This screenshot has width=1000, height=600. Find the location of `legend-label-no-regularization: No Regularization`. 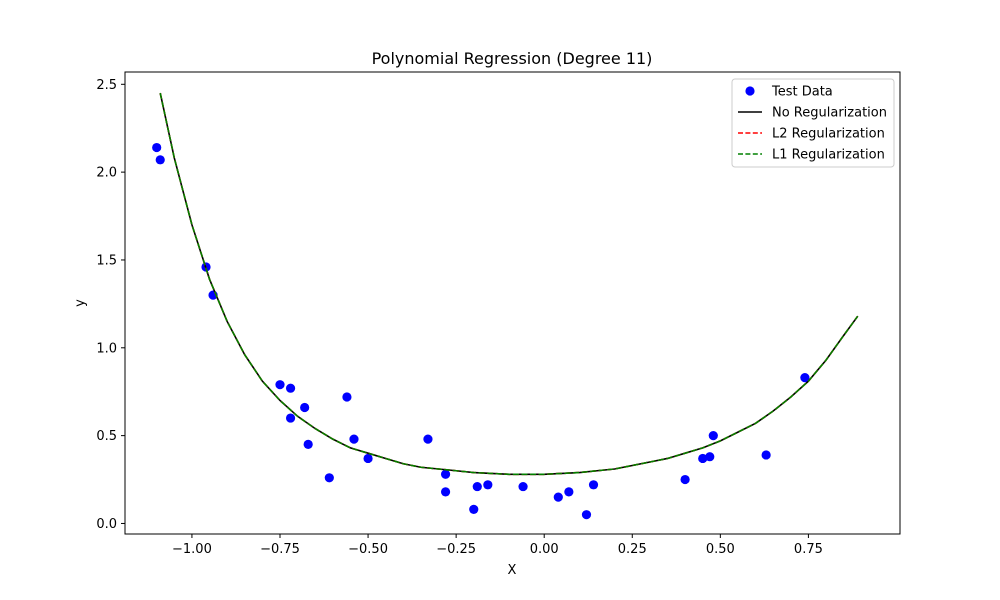

legend-label-no-regularization: No Regularization is located at coordinates (829, 113).